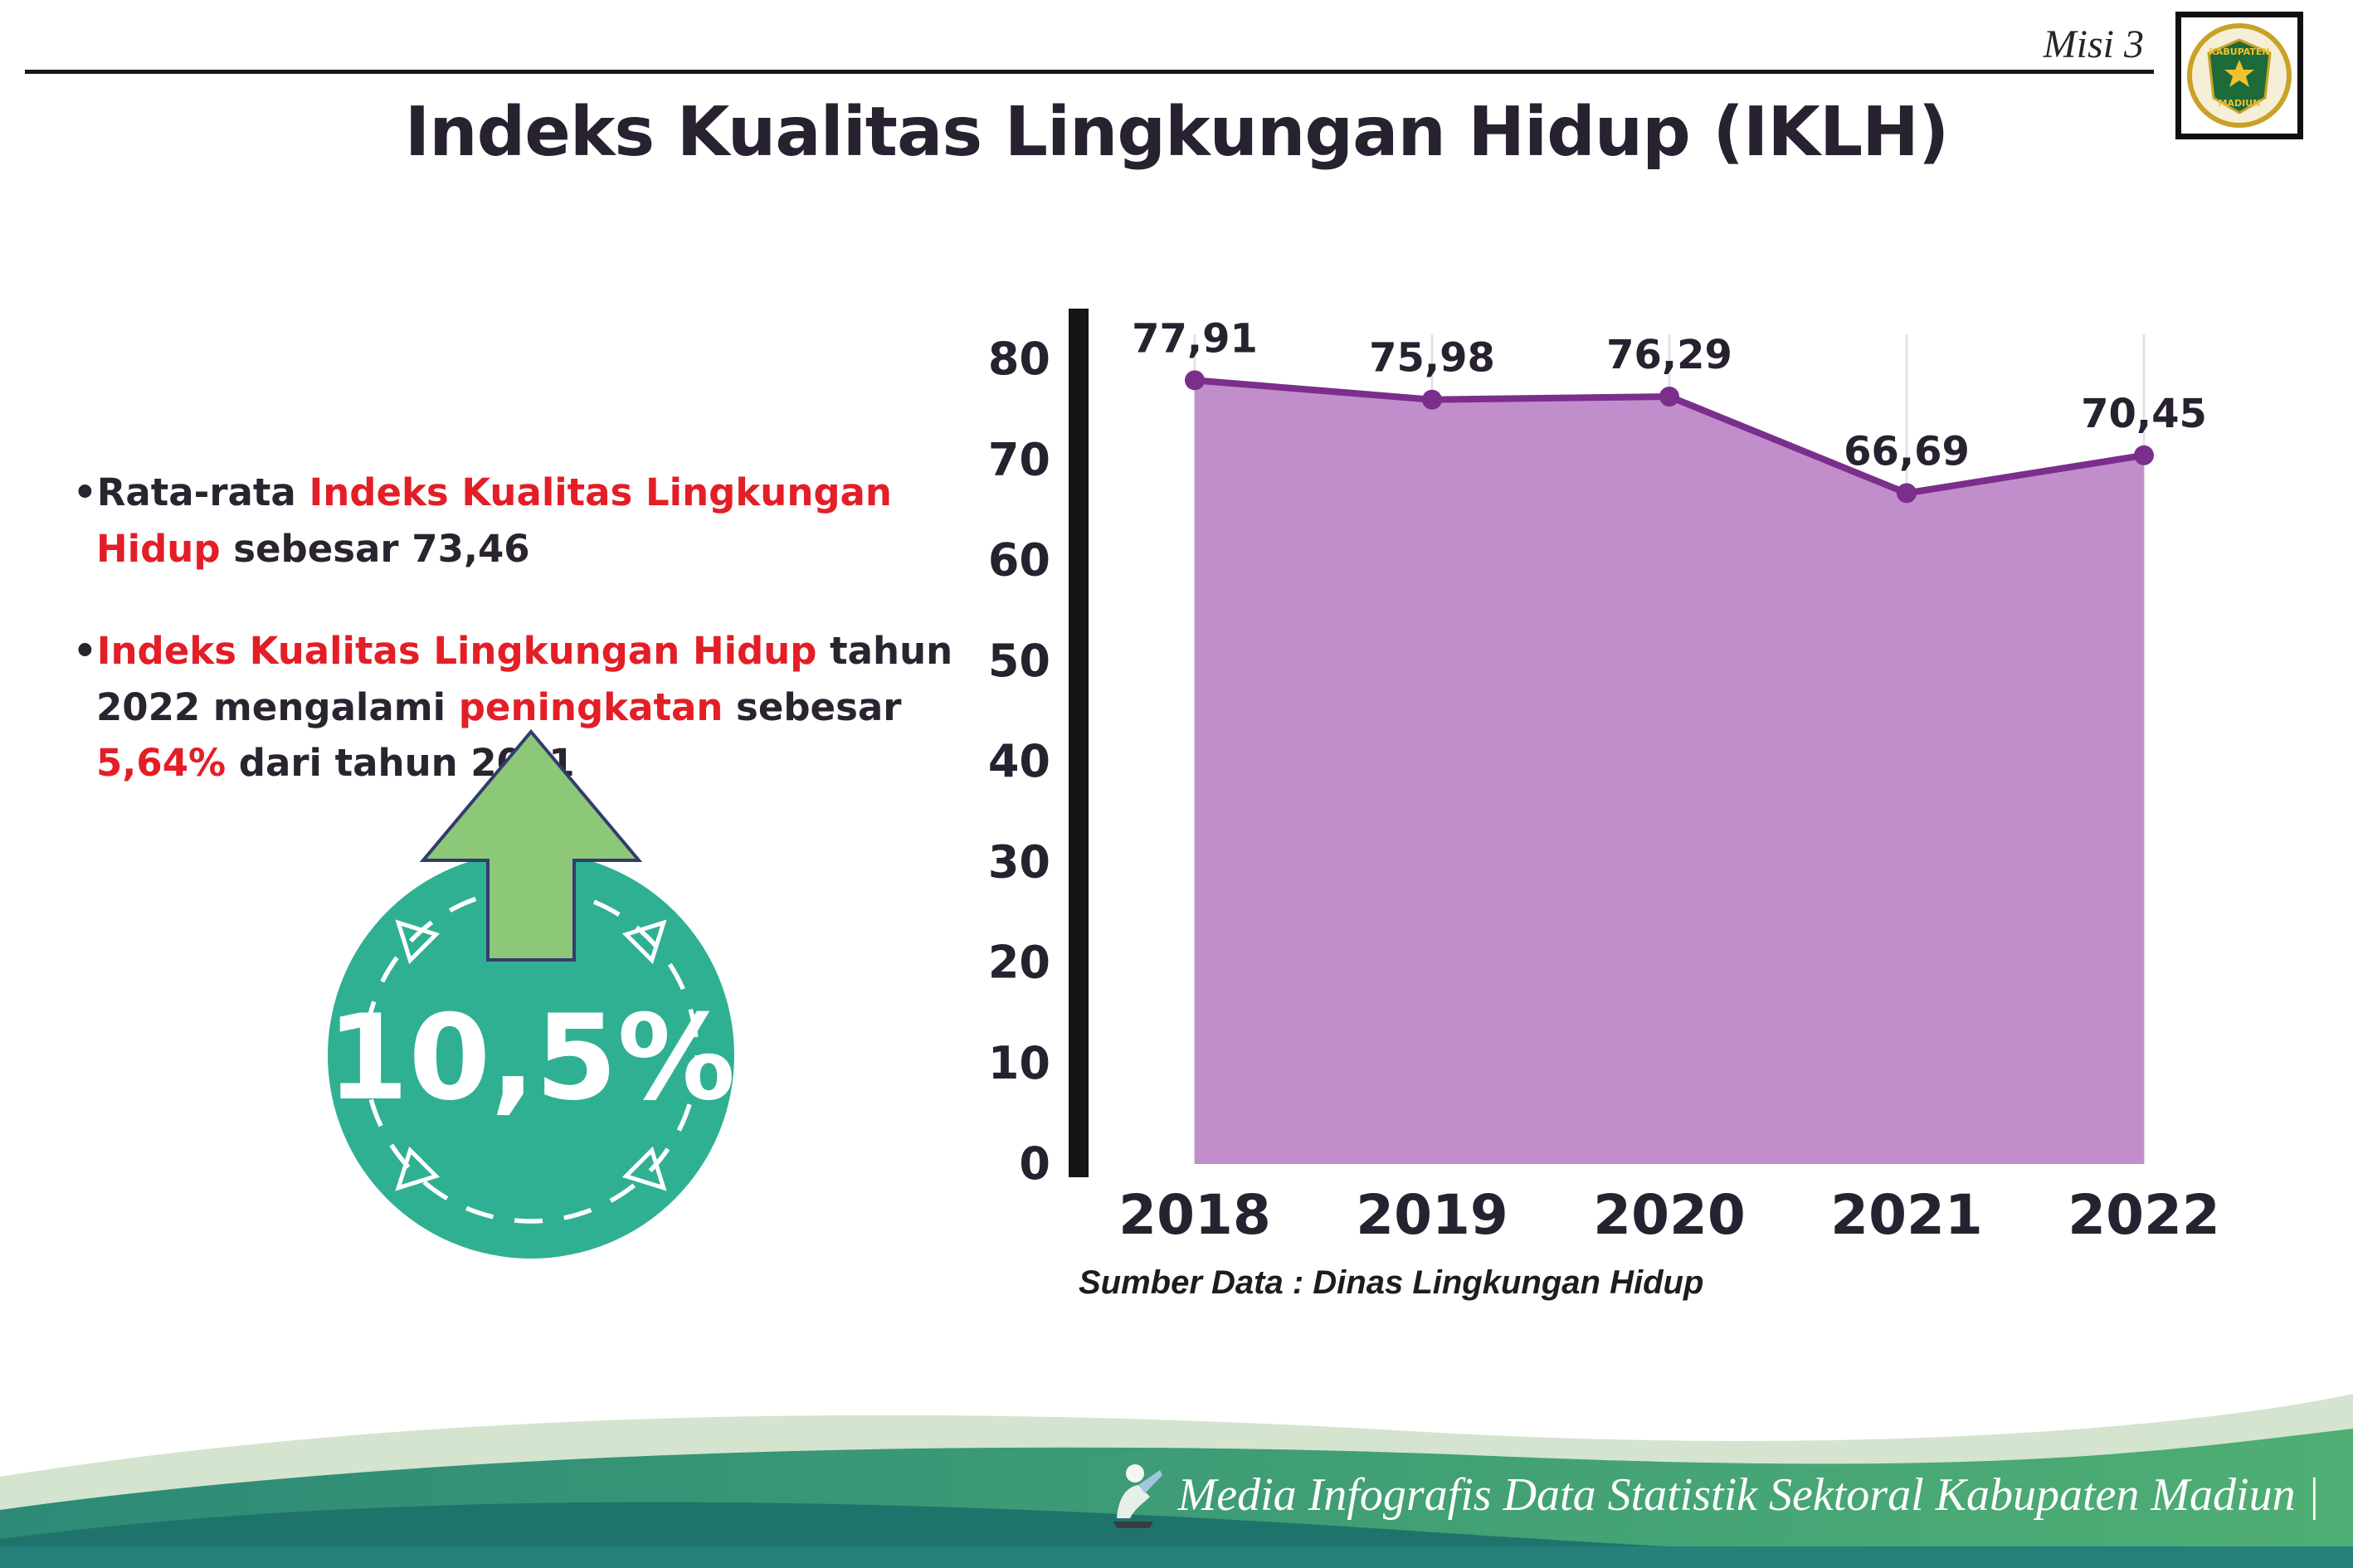 This screenshot has height=1568, width=2353. Describe the element at coordinates (1019, 1063) in the screenshot. I see `svg-text: 10` at that location.